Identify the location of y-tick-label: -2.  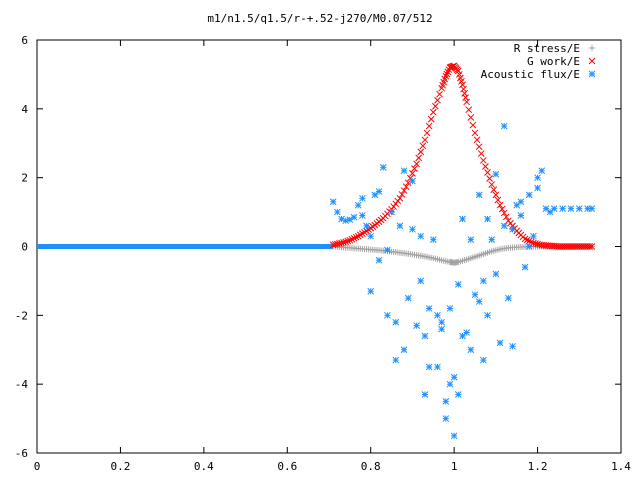
(21, 315).